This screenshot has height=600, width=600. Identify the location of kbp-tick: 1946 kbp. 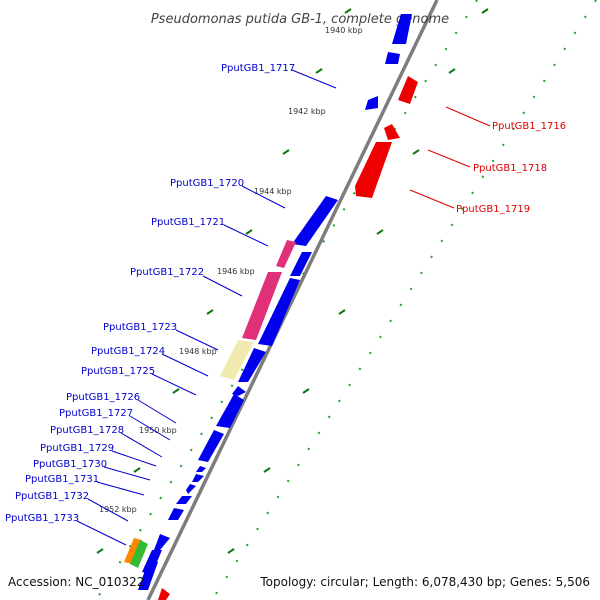
(236, 271).